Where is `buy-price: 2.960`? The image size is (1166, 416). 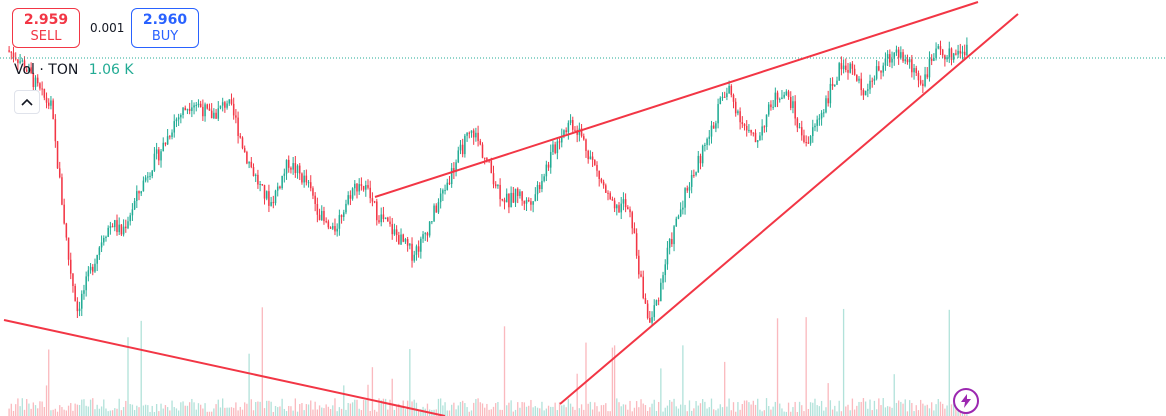 buy-price: 2.960 is located at coordinates (165, 20).